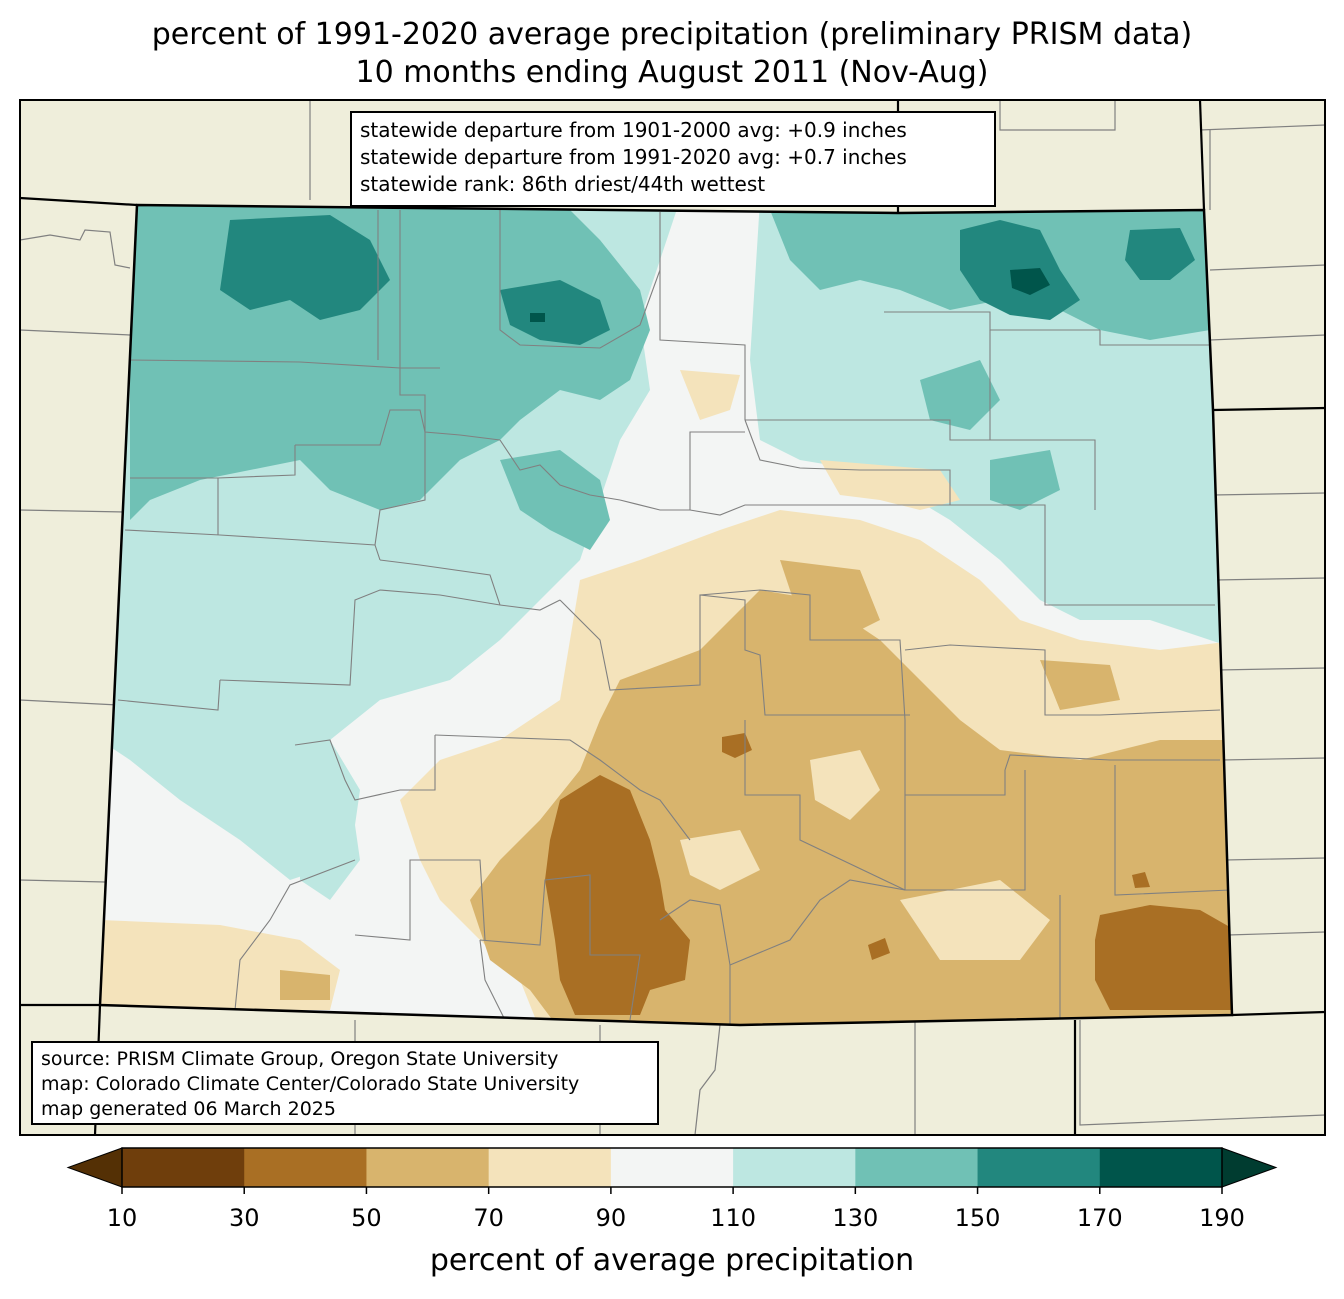 The width and height of the screenshot is (1344, 1299). I want to click on colorbar-tick-label: 10, so click(122, 1218).